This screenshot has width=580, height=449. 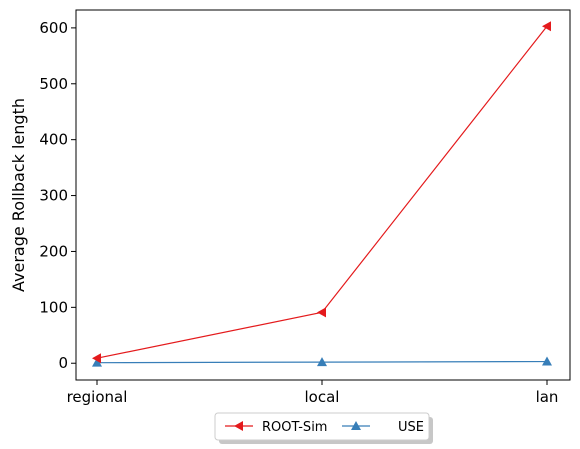 I want to click on data-point-use-regional, so click(x=97, y=362).